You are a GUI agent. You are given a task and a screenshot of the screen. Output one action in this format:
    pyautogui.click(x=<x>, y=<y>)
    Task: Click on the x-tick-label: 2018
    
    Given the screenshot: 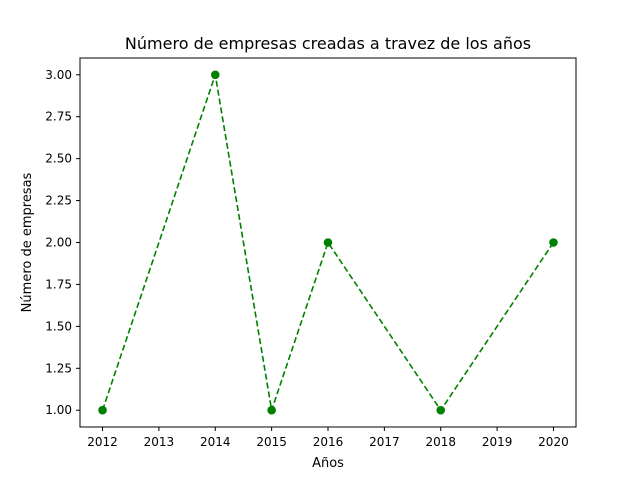 What is the action you would take?
    pyautogui.click(x=440, y=442)
    